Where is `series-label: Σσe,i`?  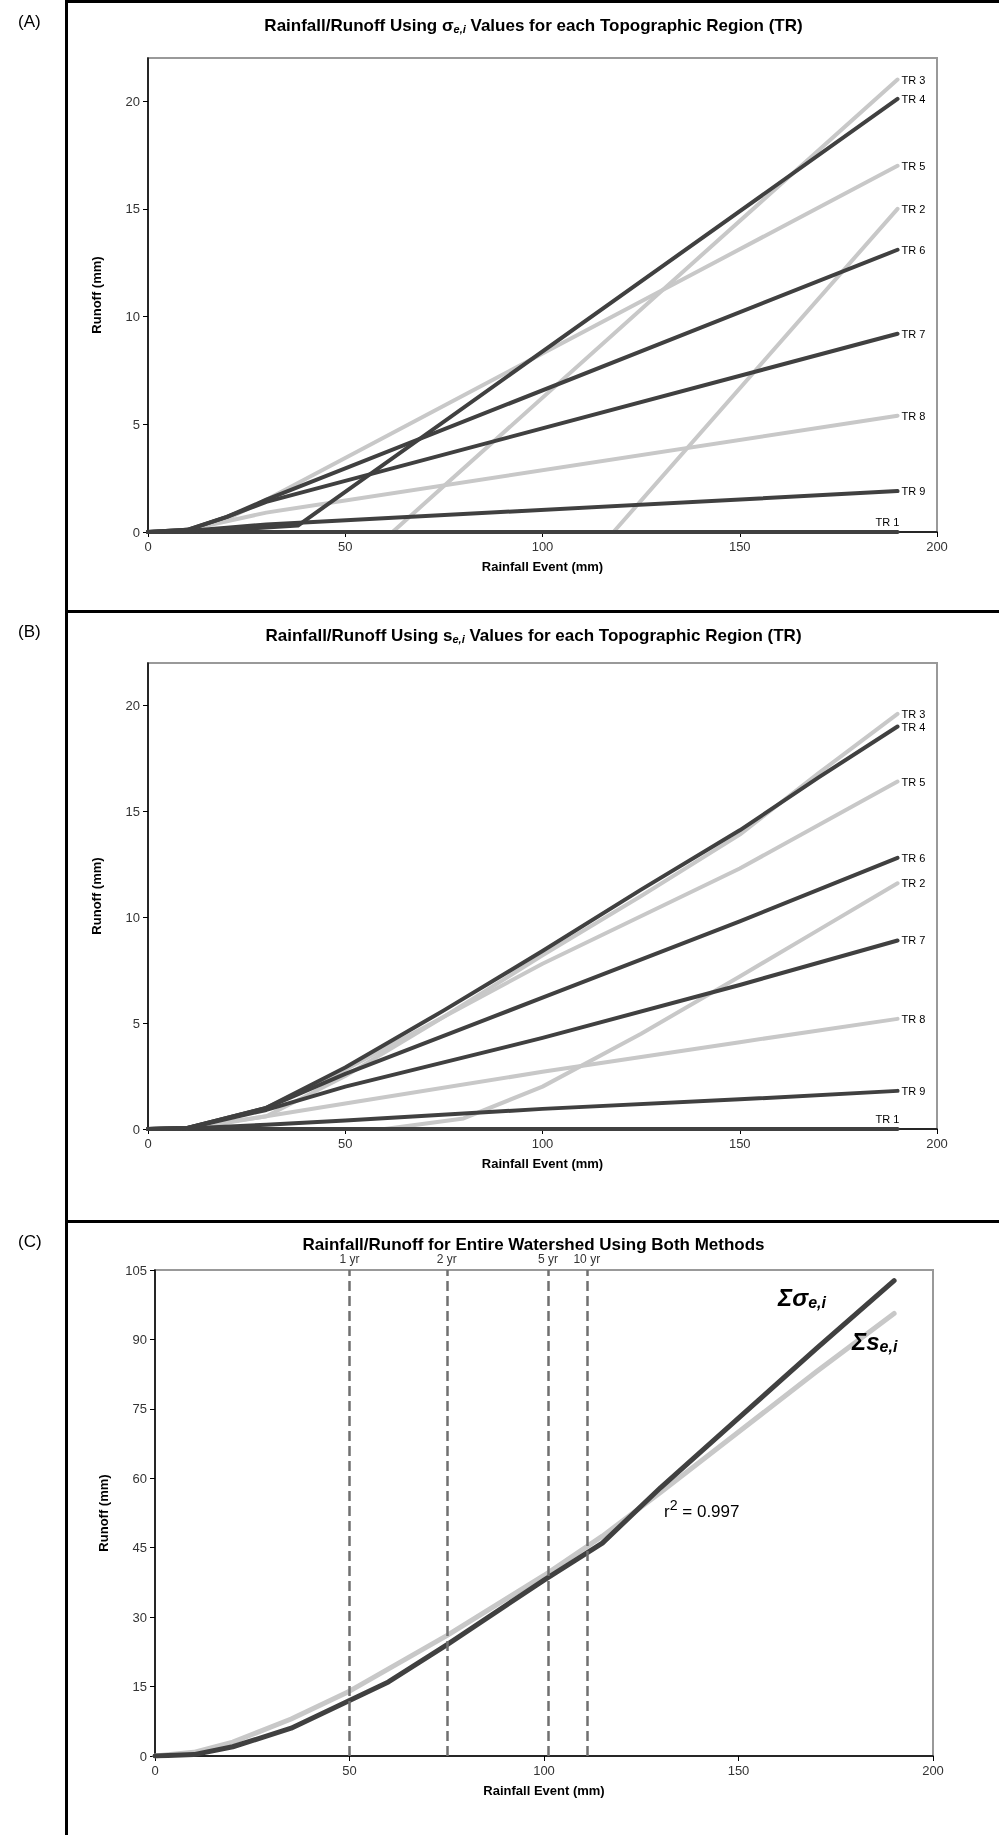 series-label: Σσe,i is located at coordinates (802, 1298).